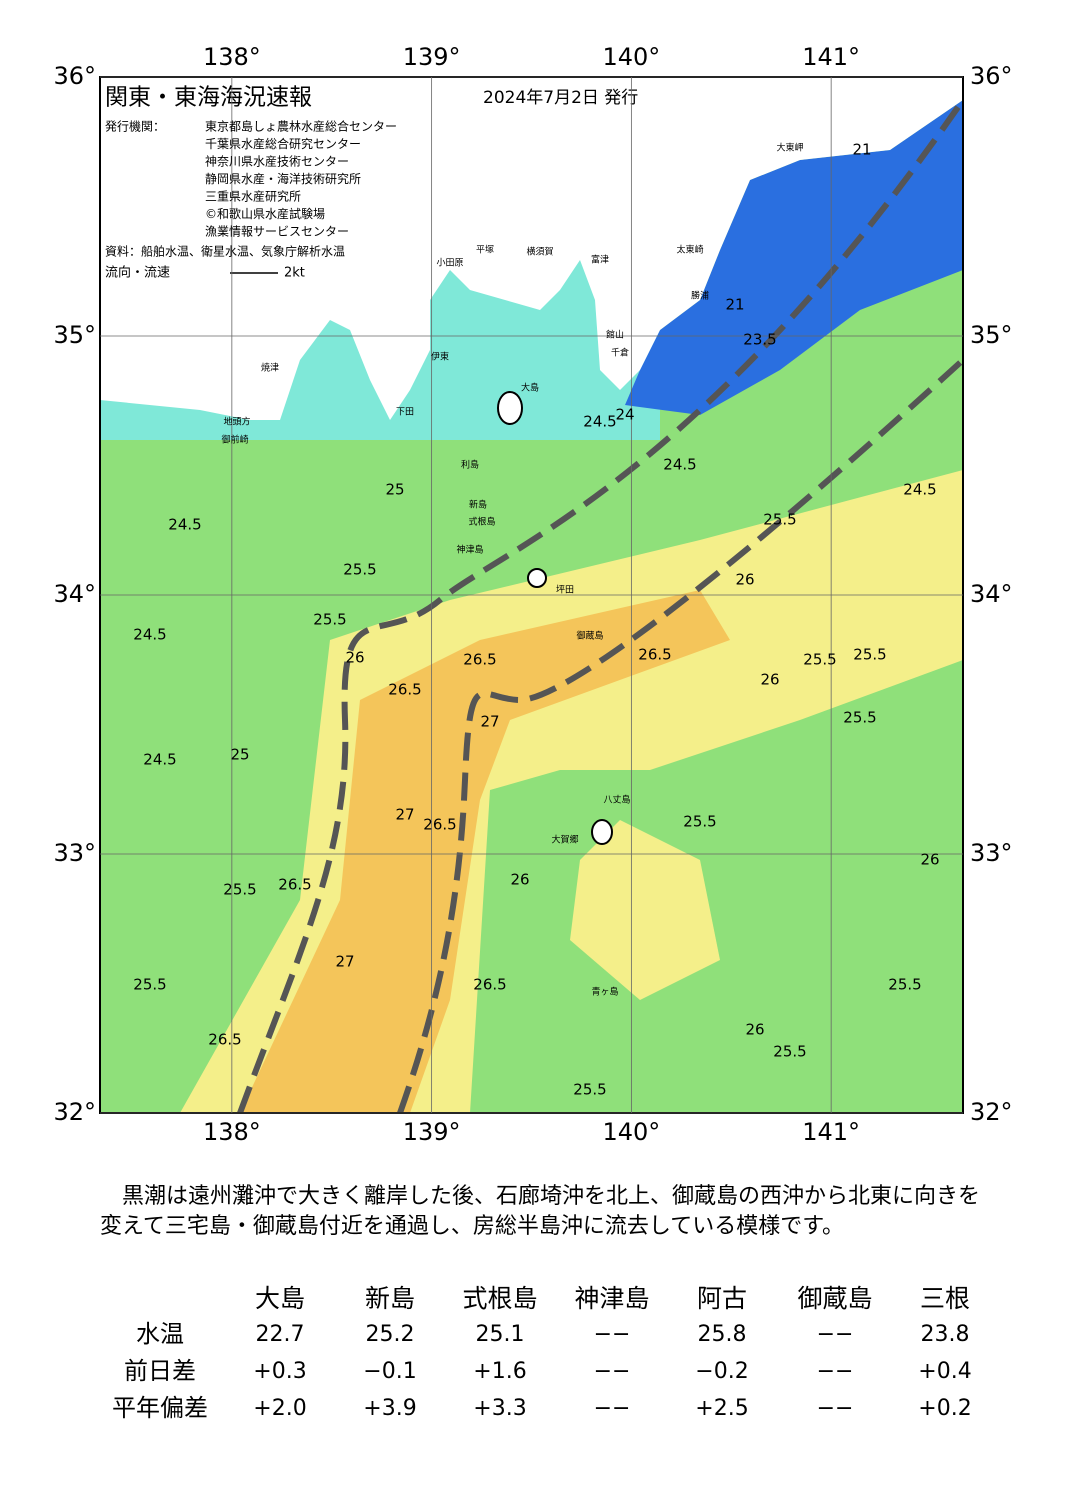 This screenshot has width=1065, height=1505. I want to click on issuer: 千葉県水産総合研究センター, so click(283, 143).